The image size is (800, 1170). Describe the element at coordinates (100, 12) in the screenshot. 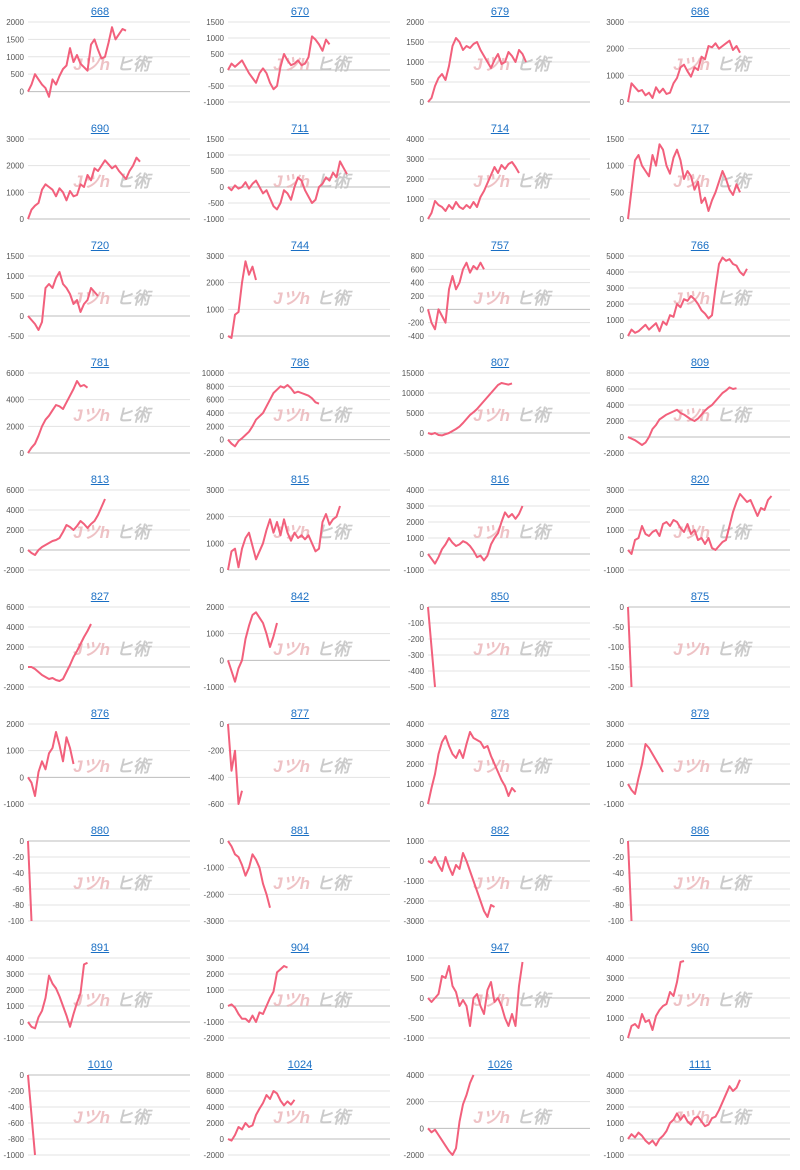

I see `chart-title-link: 668` at that location.